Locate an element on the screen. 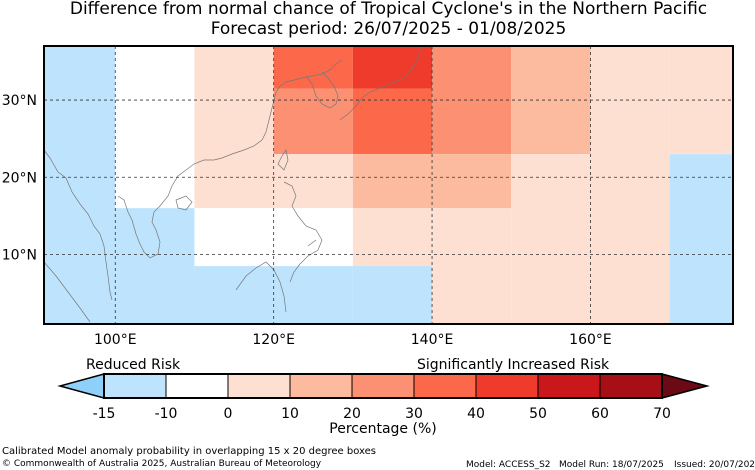 This screenshot has width=755, height=470. colorbar-tick-label: 40 is located at coordinates (476, 414).